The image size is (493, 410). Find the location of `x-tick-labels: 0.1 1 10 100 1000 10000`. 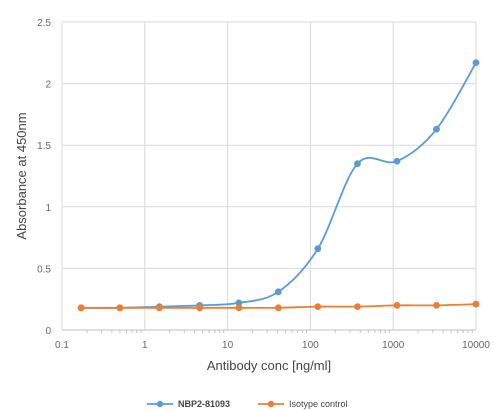

x-tick-labels: 0.1 1 10 100 1000 10000 is located at coordinates (272, 345).